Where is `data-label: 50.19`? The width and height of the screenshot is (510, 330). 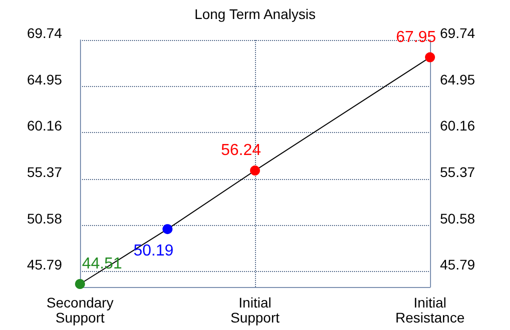
data-label: 50.19 is located at coordinates (153, 251).